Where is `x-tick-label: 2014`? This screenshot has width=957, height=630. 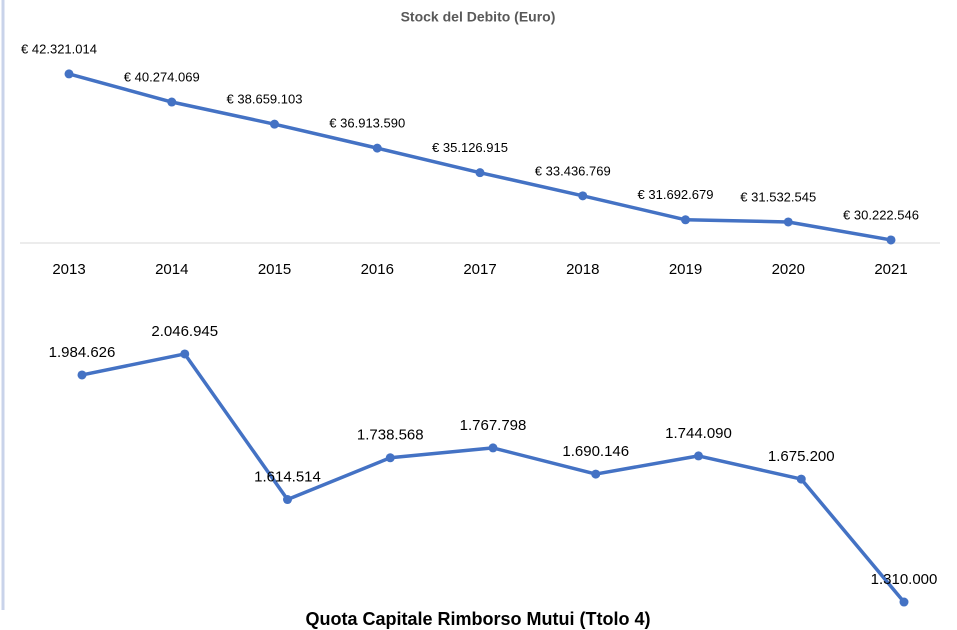 x-tick-label: 2014 is located at coordinates (171, 269).